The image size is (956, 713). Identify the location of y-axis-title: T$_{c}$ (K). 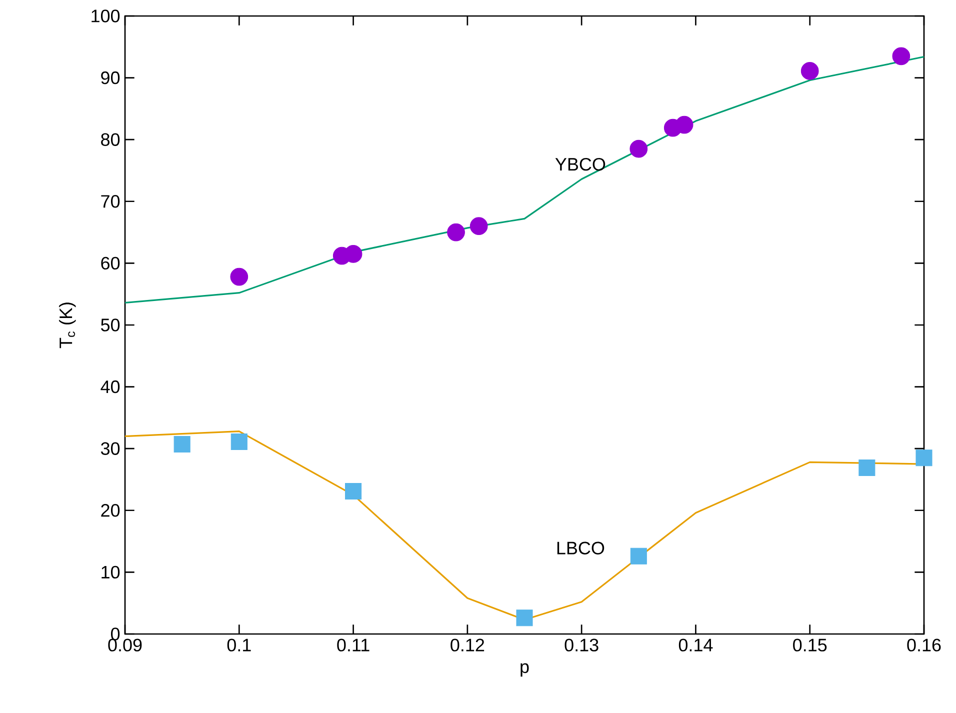
(67, 325).